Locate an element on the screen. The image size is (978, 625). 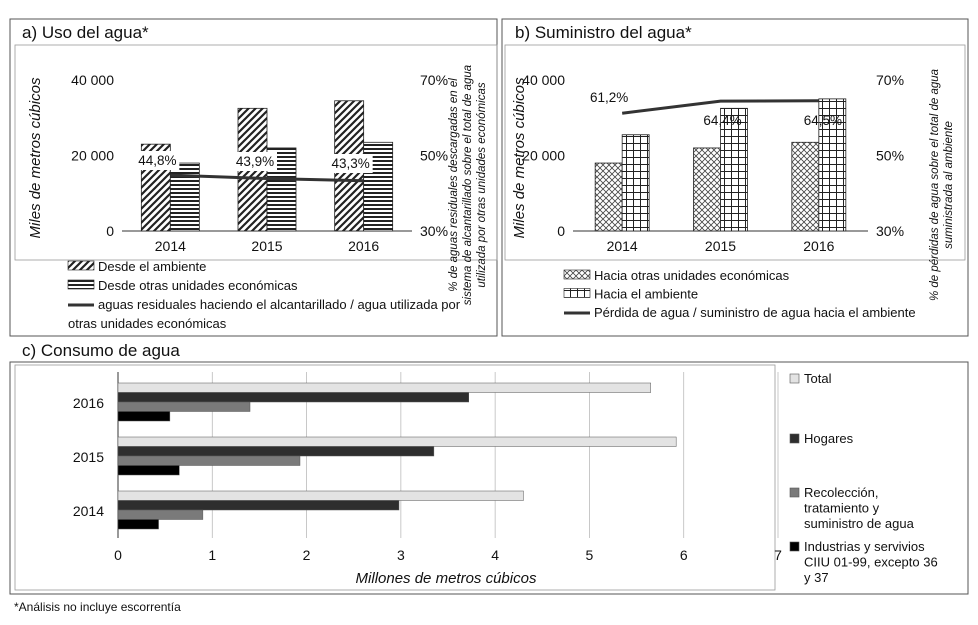
panel-a-ytick-label: 0 is located at coordinates (110, 231).